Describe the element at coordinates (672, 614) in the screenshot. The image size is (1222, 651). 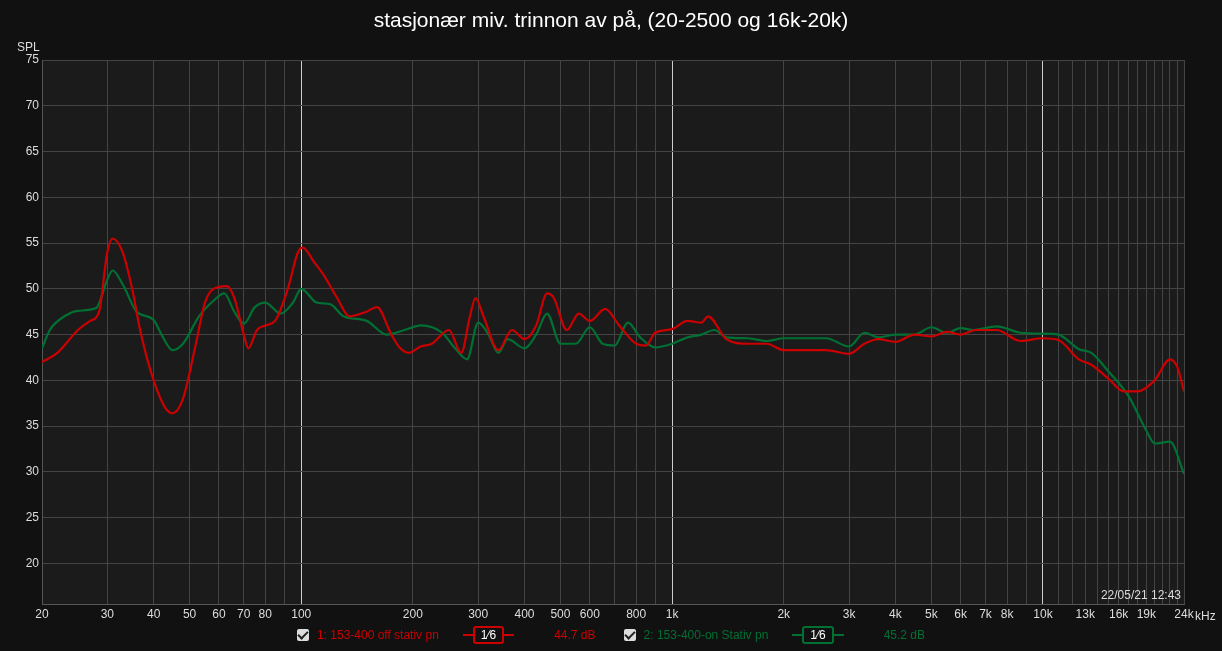
I see `x-tick-label: 1k` at that location.